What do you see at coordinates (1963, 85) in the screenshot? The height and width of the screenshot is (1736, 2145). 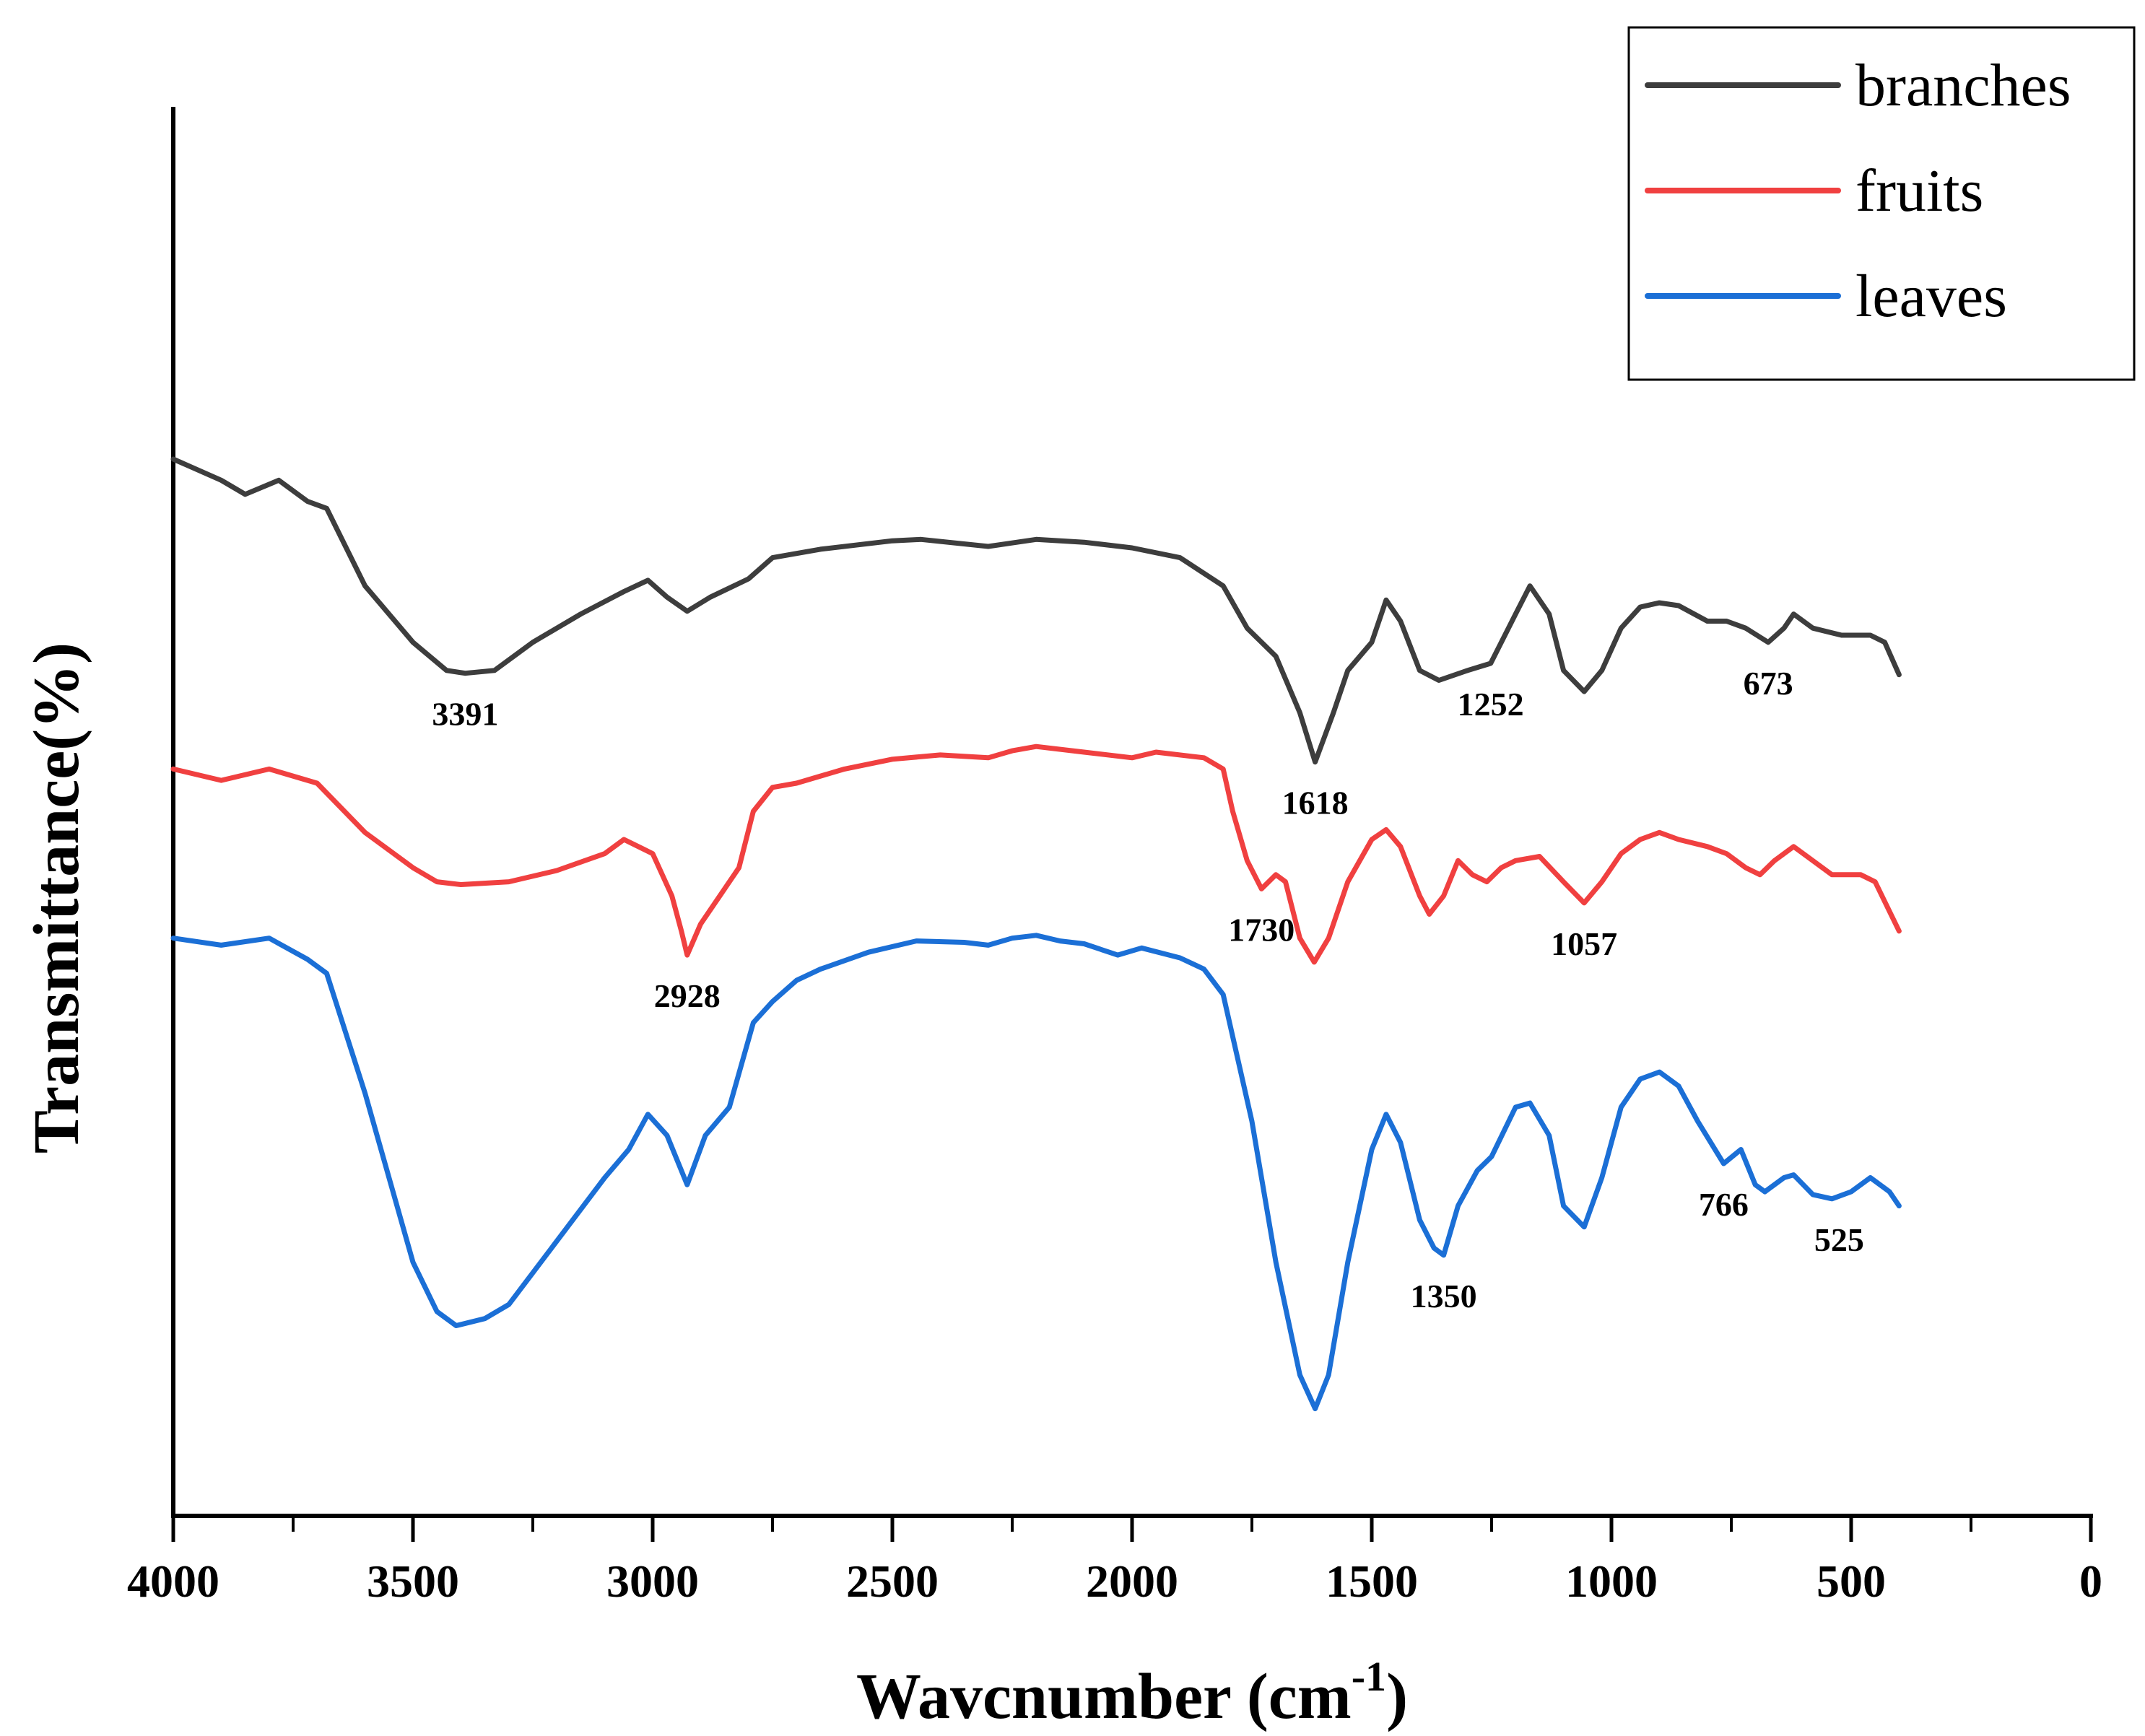 I see `legend-label-branches: branches` at bounding box center [1963, 85].